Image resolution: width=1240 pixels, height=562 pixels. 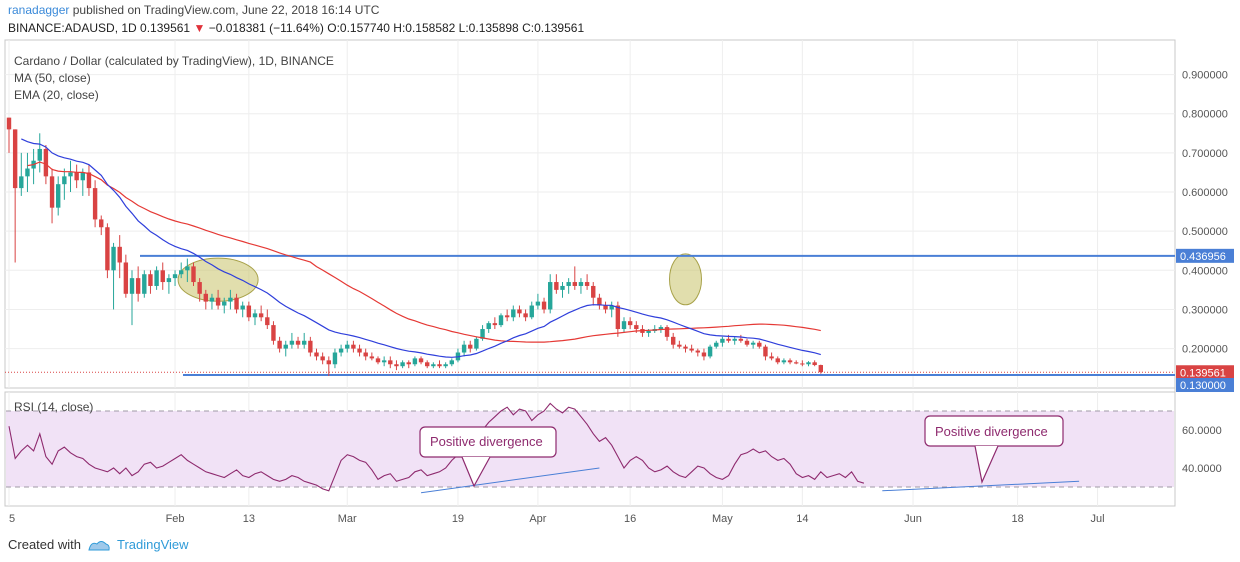 I want to click on price-tick-label: 0.600000, so click(x=1205, y=193).